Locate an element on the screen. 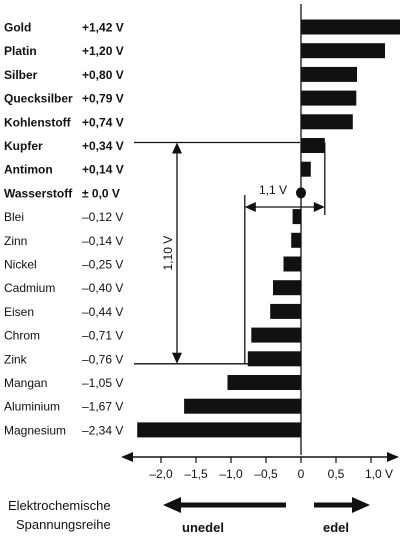 This screenshot has height=541, width=400. element-label: Silber is located at coordinates (21, 75).